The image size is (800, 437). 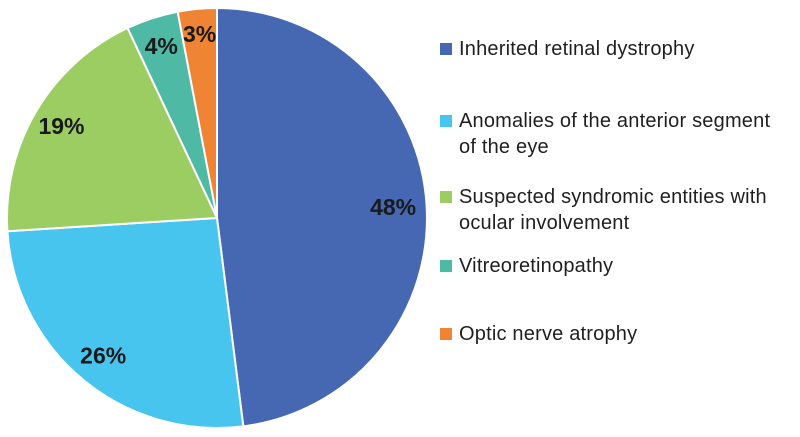 What do you see at coordinates (161, 46) in the screenshot?
I see `pie-slice-label: 4%` at bounding box center [161, 46].